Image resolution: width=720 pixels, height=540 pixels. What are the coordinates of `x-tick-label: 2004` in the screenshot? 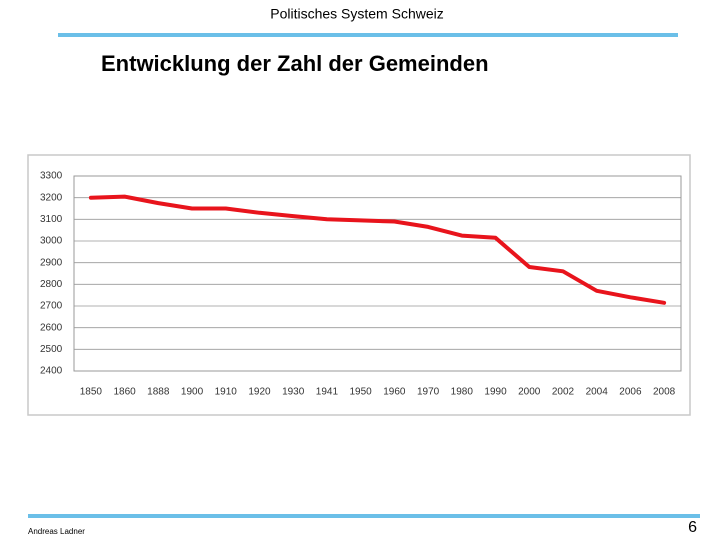 It's located at (597, 392).